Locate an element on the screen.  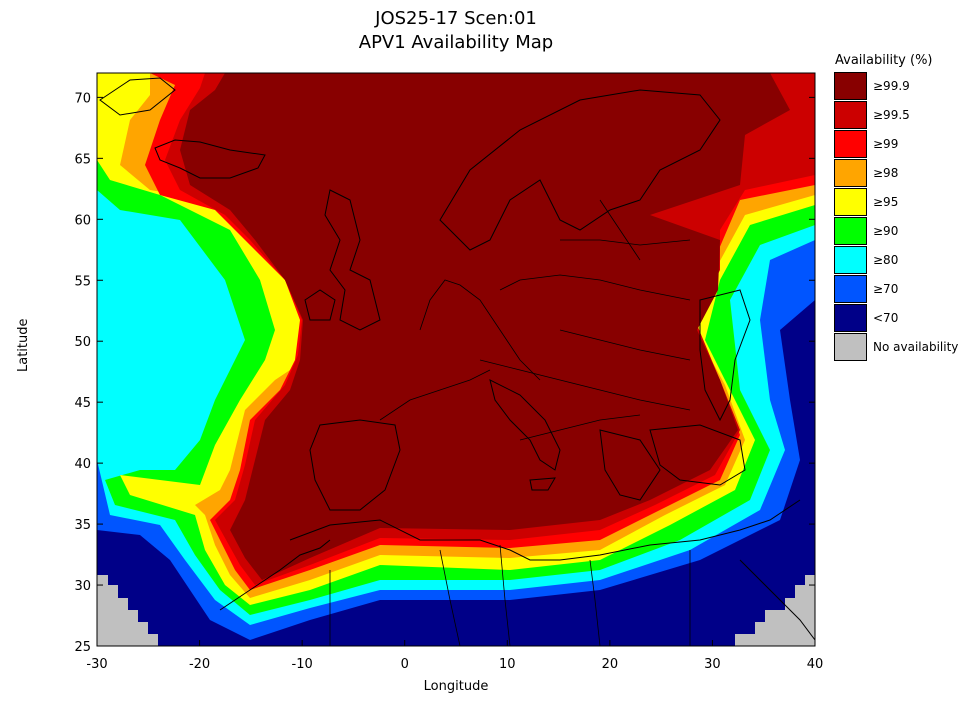
y-tick-label: 40 is located at coordinates (82, 464).